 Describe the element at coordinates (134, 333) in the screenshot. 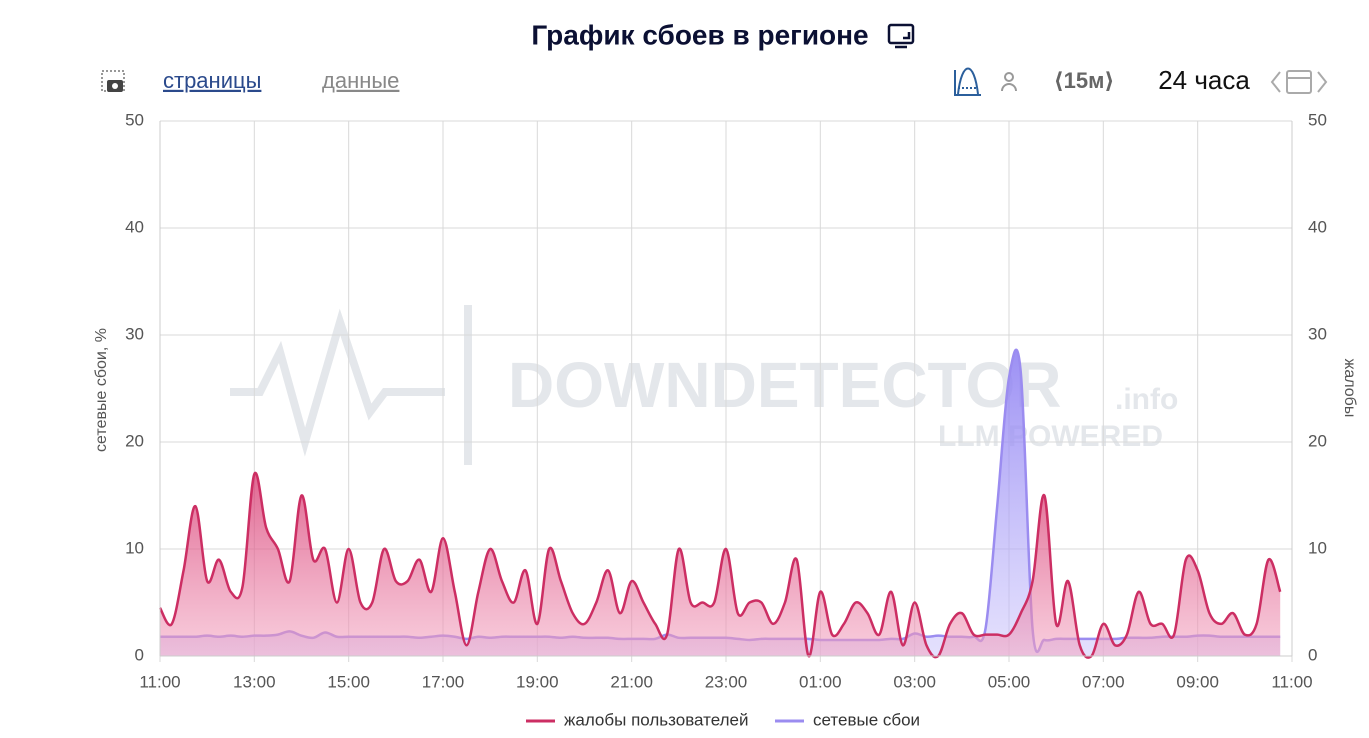

I see `y-tick-label: 30` at that location.